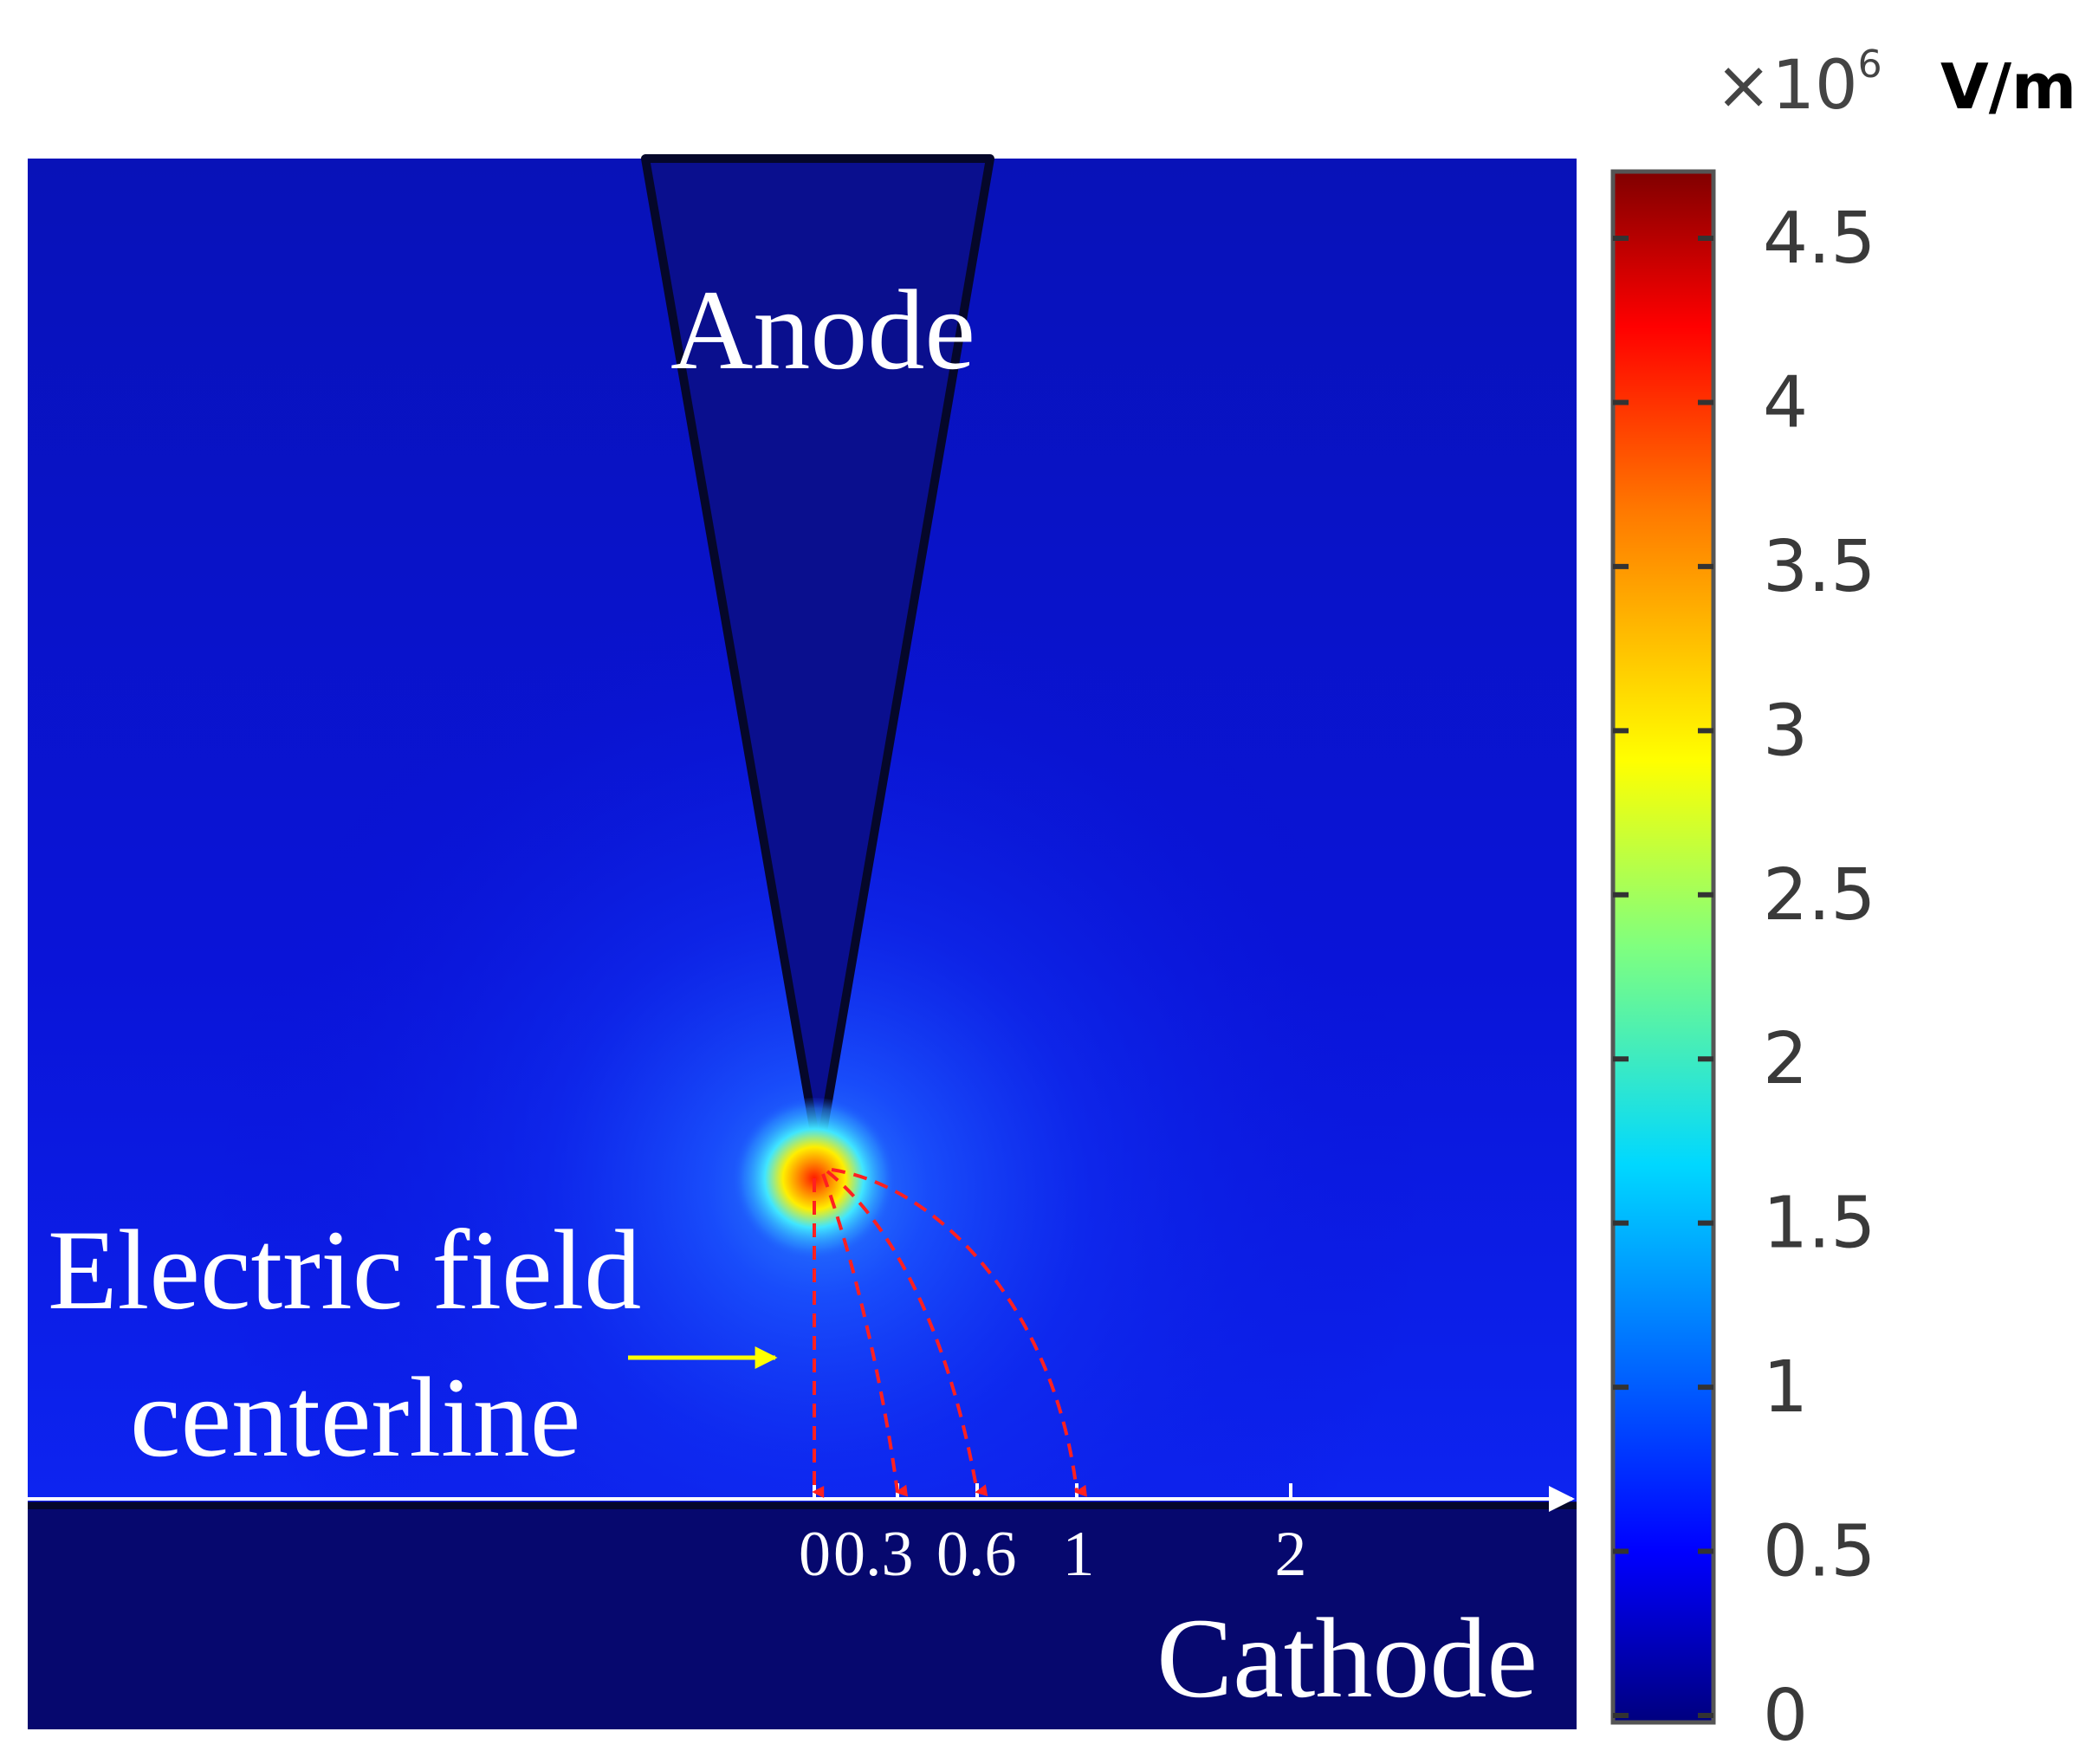 Image resolution: width=2092 pixels, height=1764 pixels. What do you see at coordinates (2008, 86) in the screenshot?
I see `colorbar-unit: V/m` at bounding box center [2008, 86].